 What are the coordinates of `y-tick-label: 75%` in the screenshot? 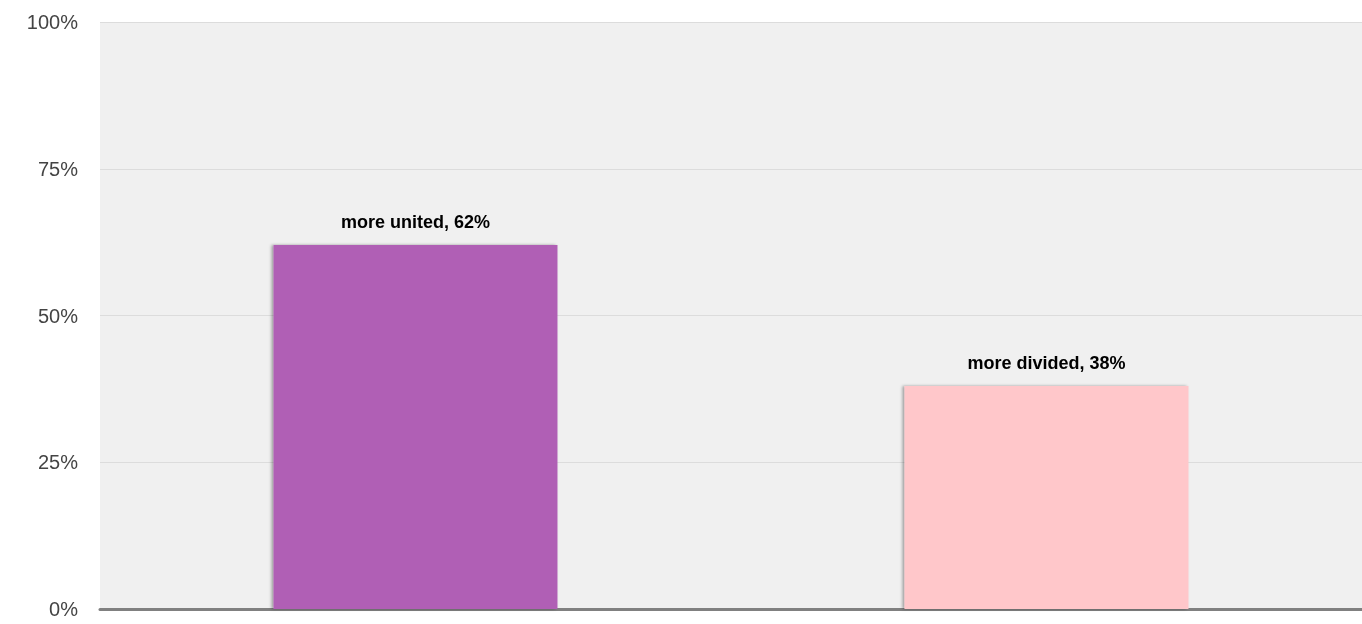 It's located at (58, 168).